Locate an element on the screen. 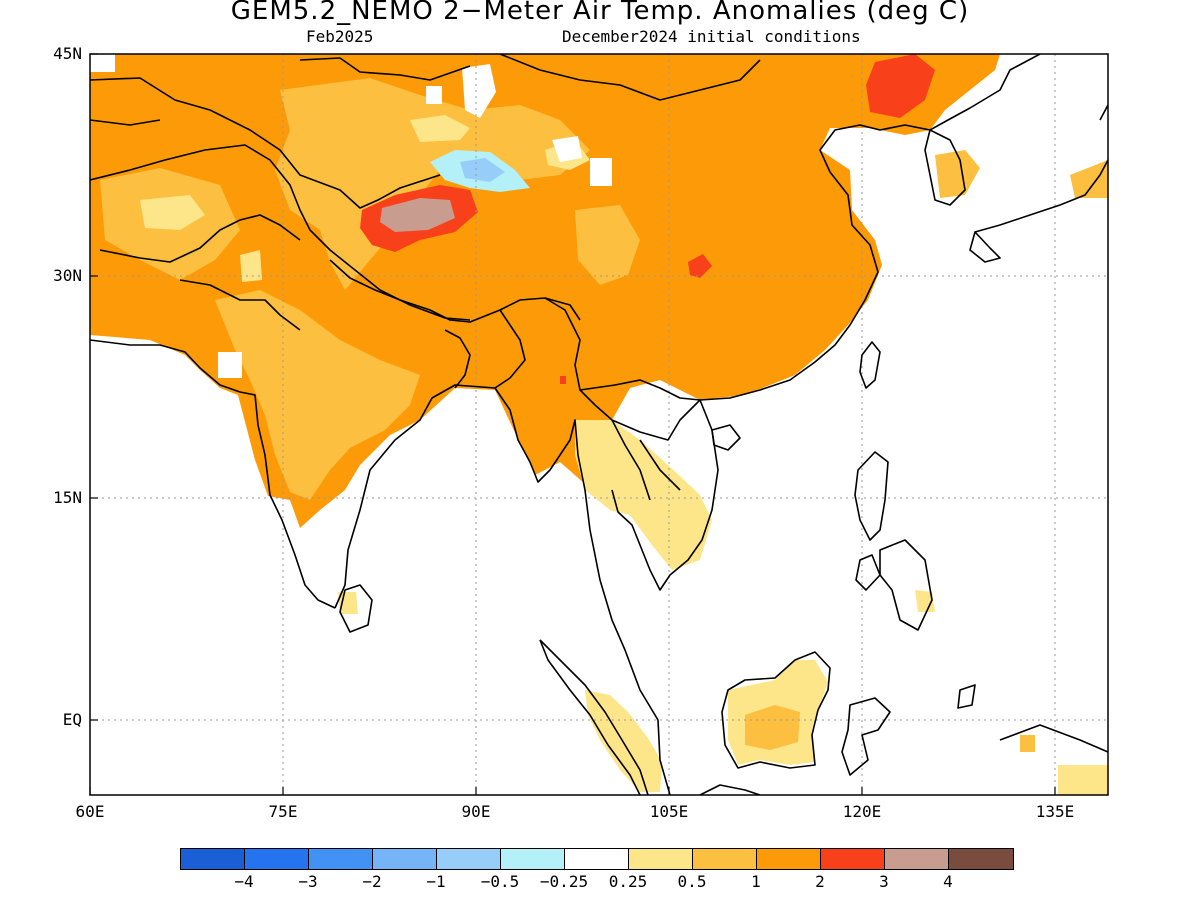 Image resolution: width=1200 pixels, height=900 pixels. lat-label-45n: 45N is located at coordinates (67, 53).